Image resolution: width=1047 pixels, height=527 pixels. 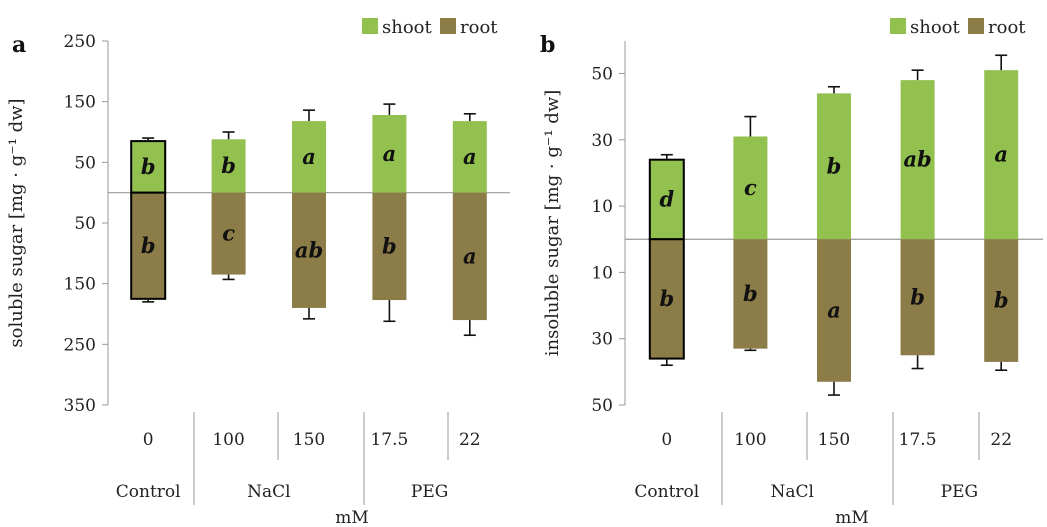 I want to click on significance-letter-root: c, so click(x=228, y=233).